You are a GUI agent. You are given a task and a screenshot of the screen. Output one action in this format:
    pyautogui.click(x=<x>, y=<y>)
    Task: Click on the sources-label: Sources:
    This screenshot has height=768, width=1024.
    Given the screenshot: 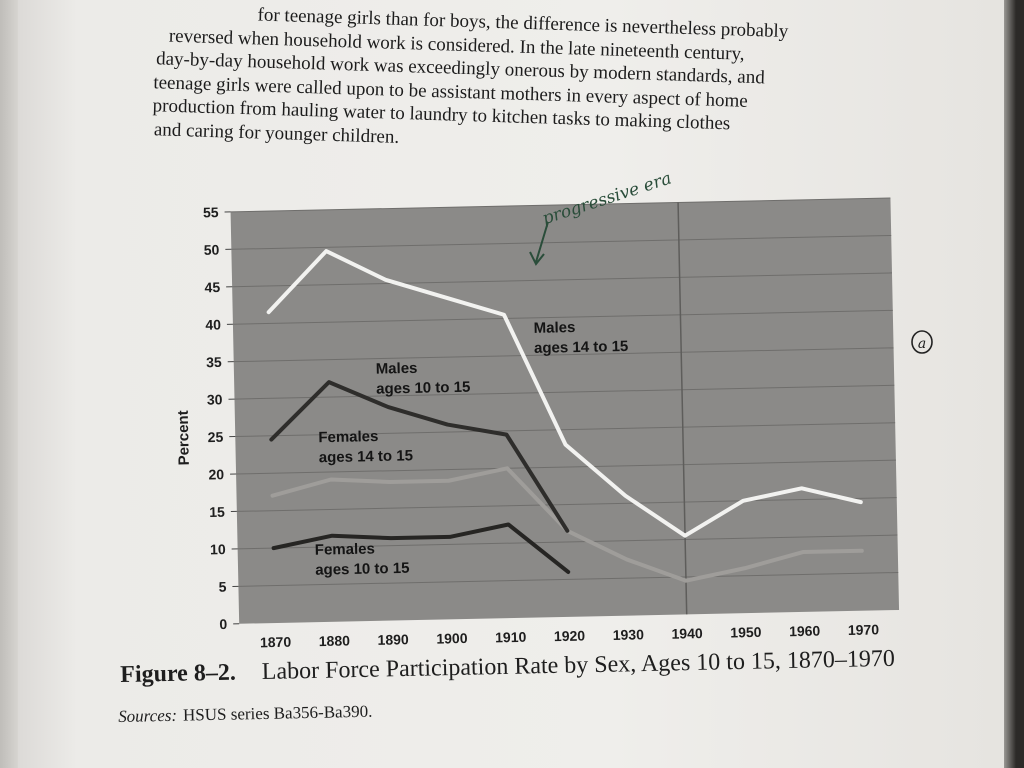 What is the action you would take?
    pyautogui.click(x=148, y=715)
    